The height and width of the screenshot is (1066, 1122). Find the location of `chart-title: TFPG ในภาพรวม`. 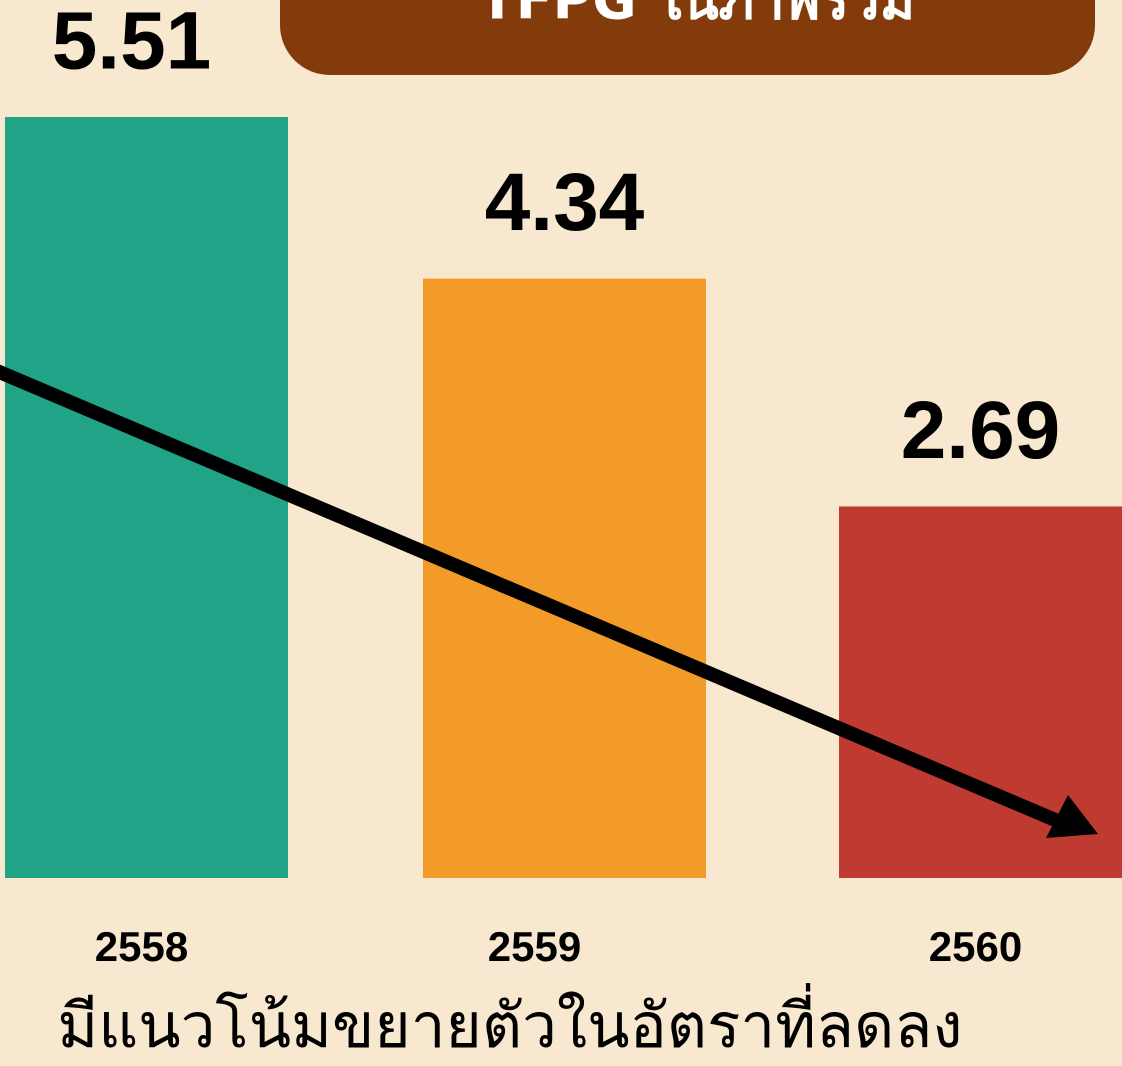

chart-title: TFPG ในภาพรวม is located at coordinates (697, 16).